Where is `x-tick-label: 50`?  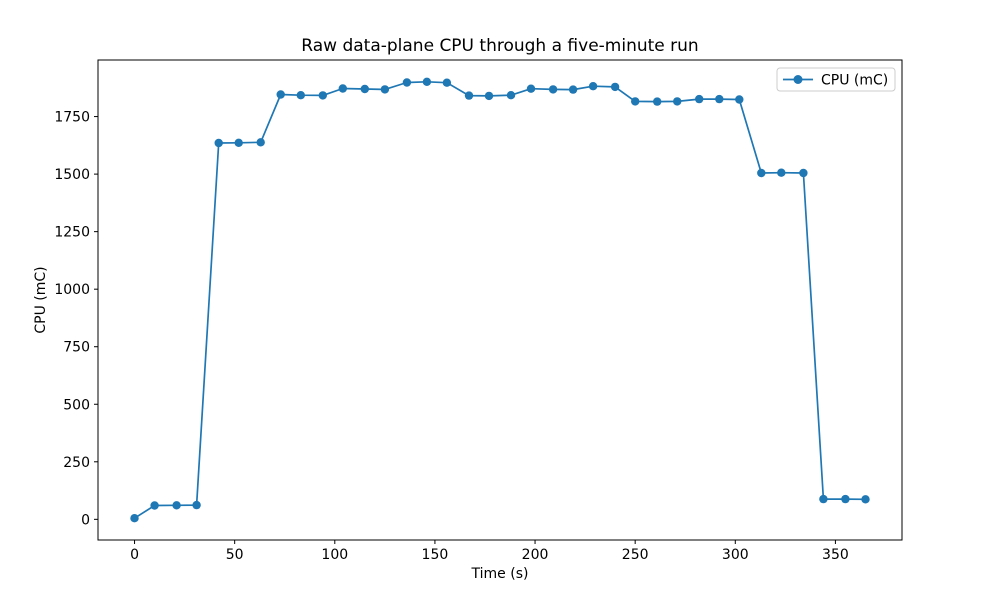 x-tick-label: 50 is located at coordinates (235, 555).